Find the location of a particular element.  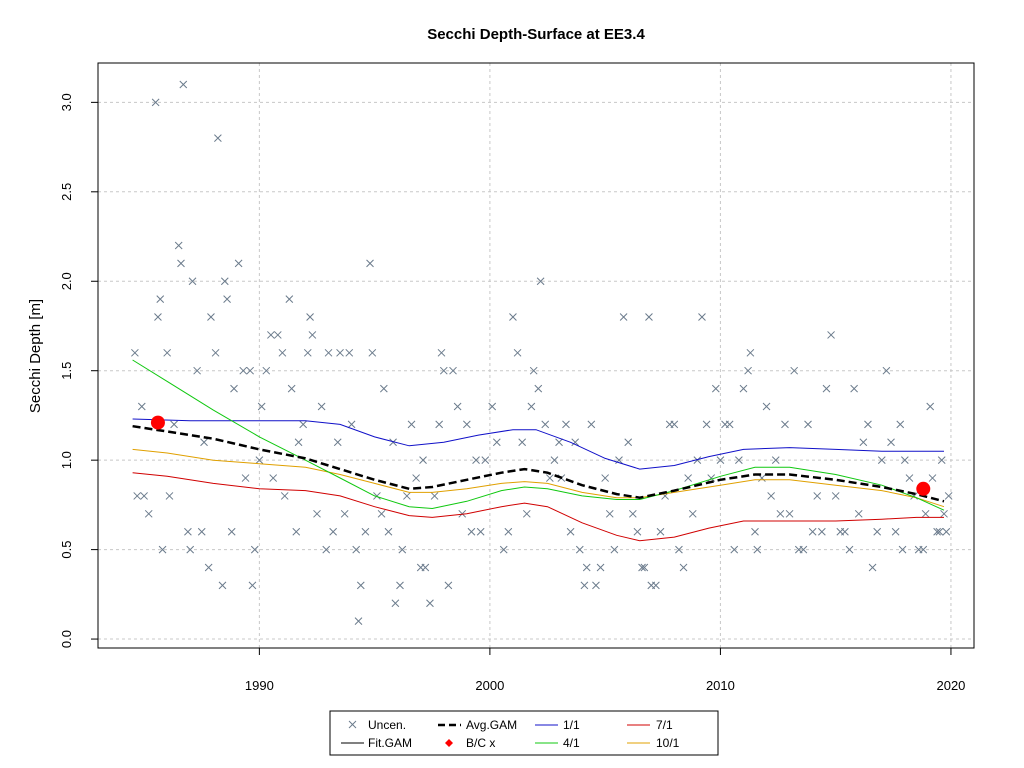

legend-uncen-label: Uncen. is located at coordinates (387, 725).